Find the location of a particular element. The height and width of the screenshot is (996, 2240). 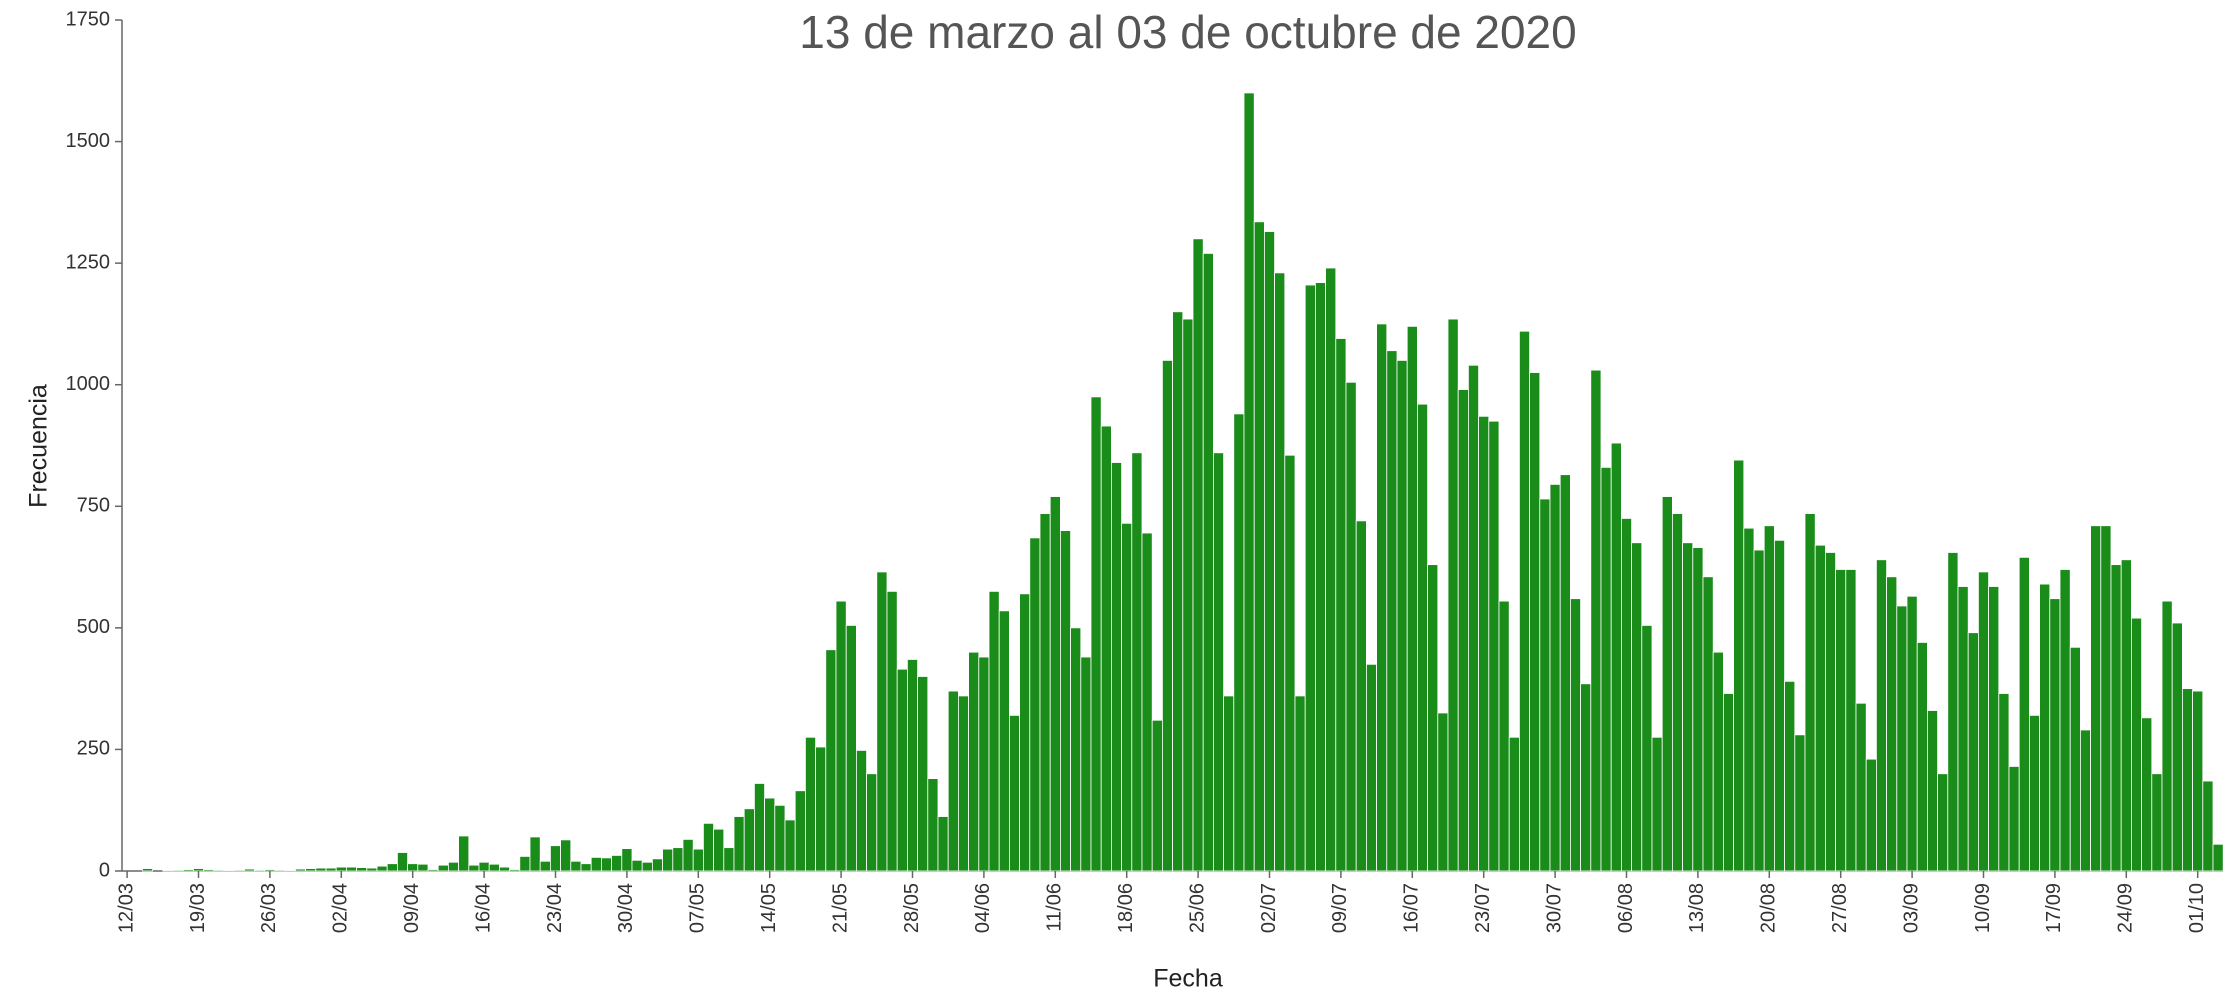

x-tick-label: 16/07 is located at coordinates (1412, 908).